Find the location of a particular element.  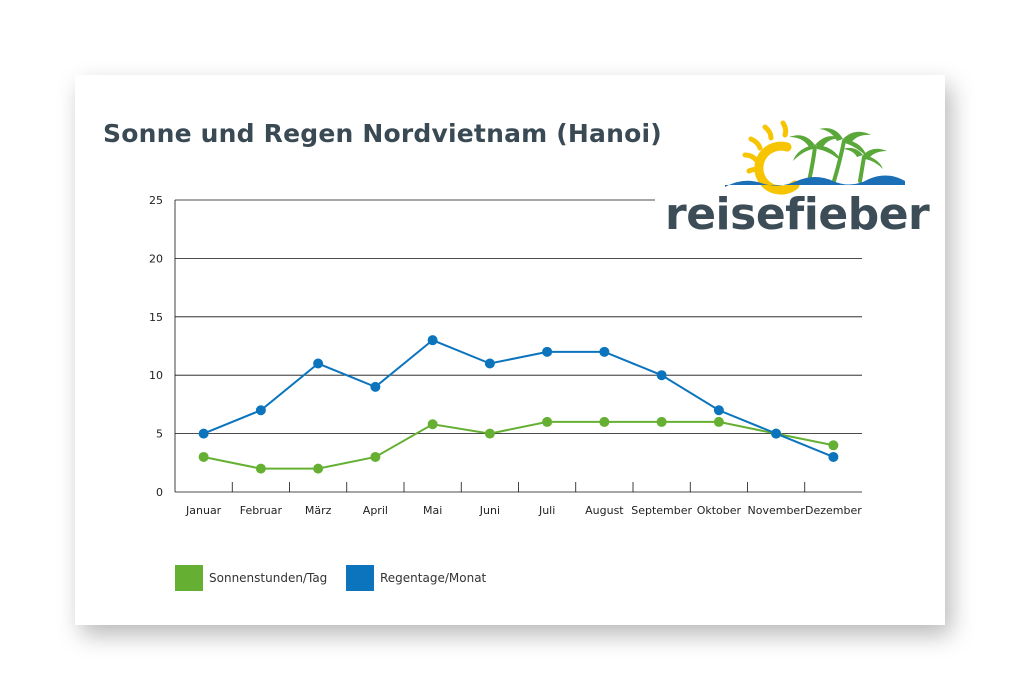

x-tick-label: Juli is located at coordinates (546, 510).